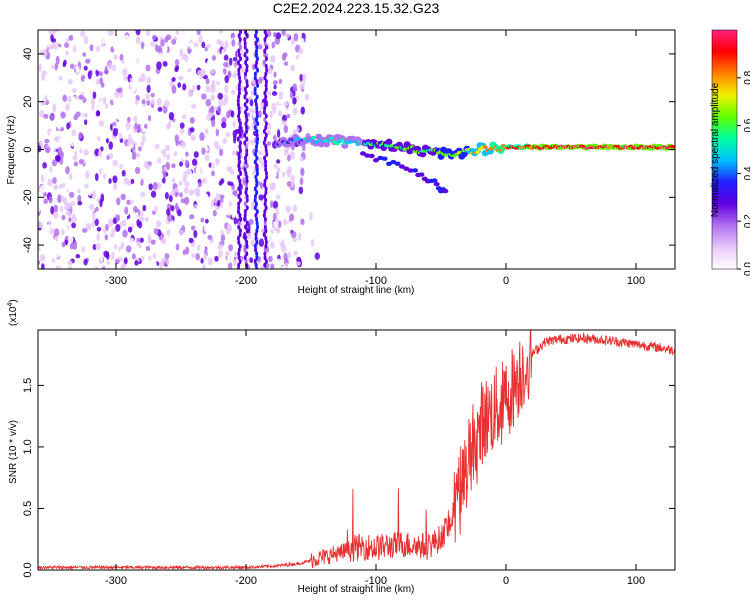  Describe the element at coordinates (506, 581) in the screenshot. I see `x-tick-label: 0` at that location.